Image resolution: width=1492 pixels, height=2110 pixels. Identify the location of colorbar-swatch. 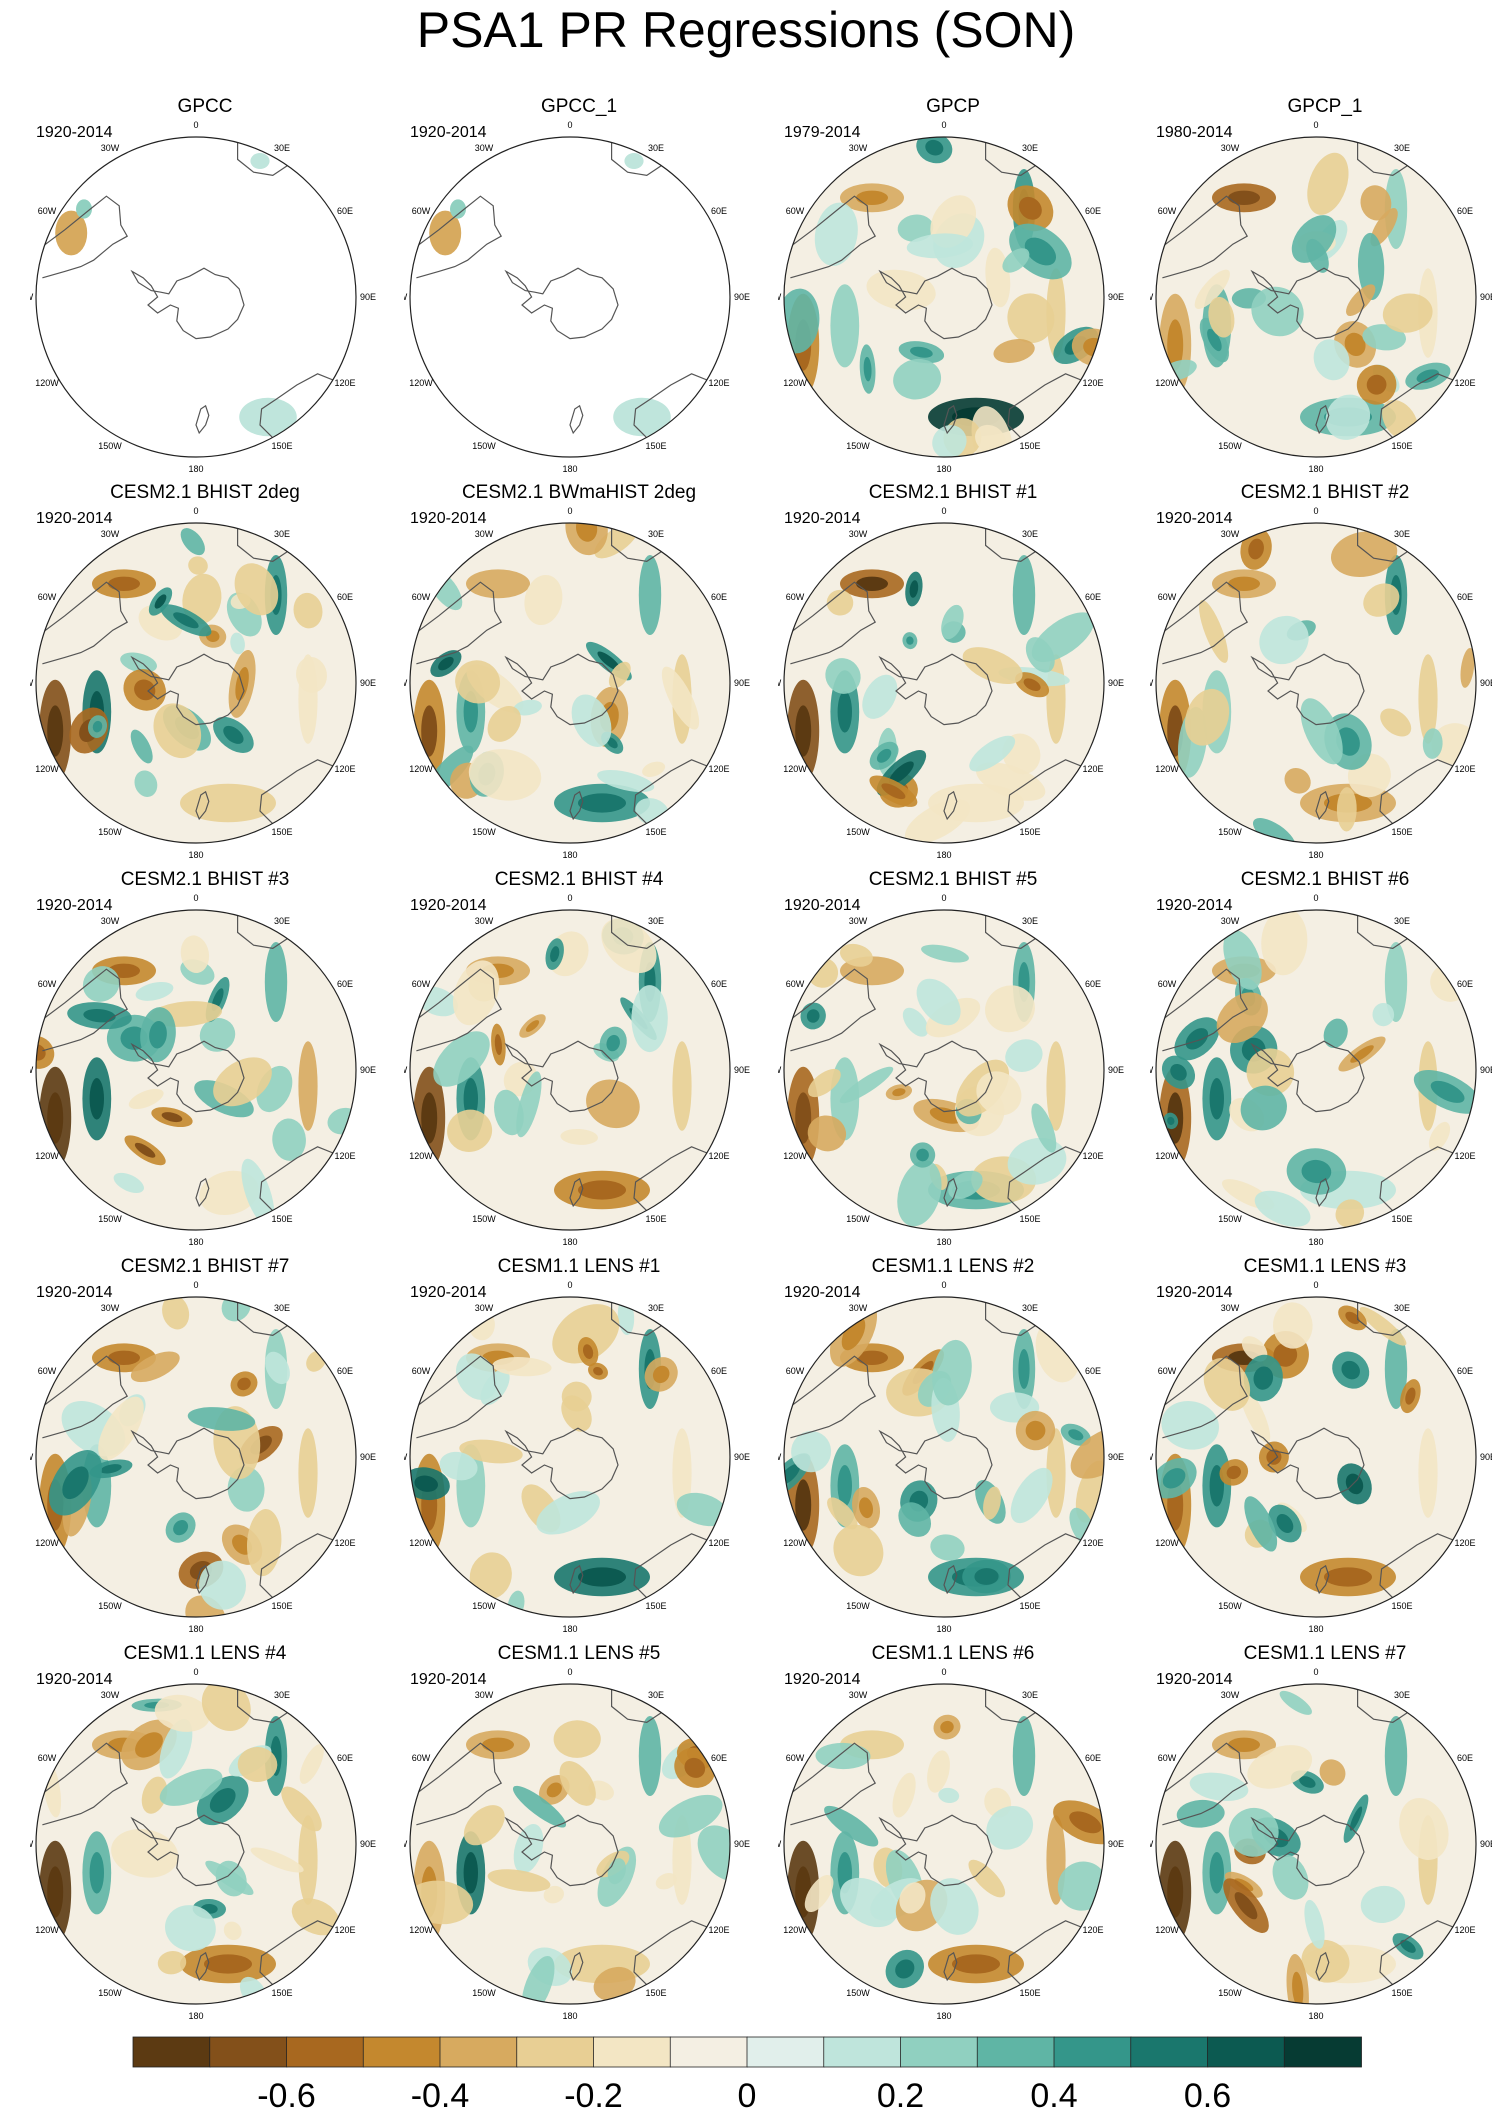
(862, 2052).